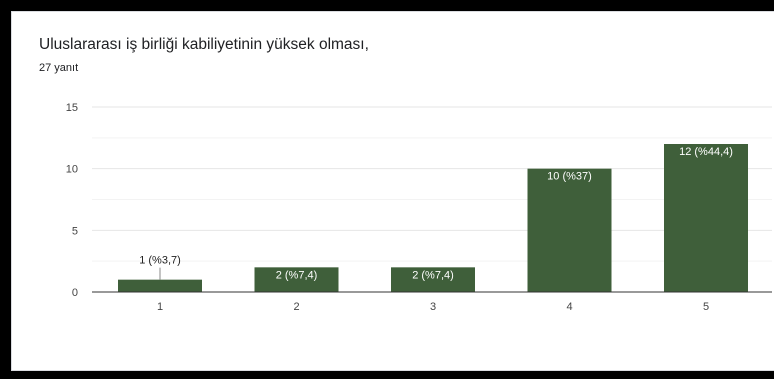  I want to click on x-tick-label: 4, so click(569, 307).